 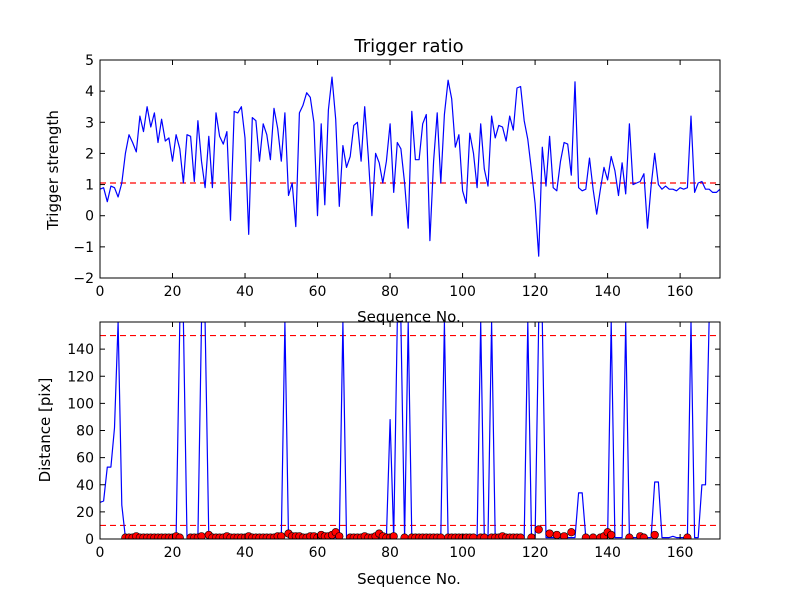 What do you see at coordinates (89, 186) in the screenshot?
I see `y-tick-label: 1` at bounding box center [89, 186].